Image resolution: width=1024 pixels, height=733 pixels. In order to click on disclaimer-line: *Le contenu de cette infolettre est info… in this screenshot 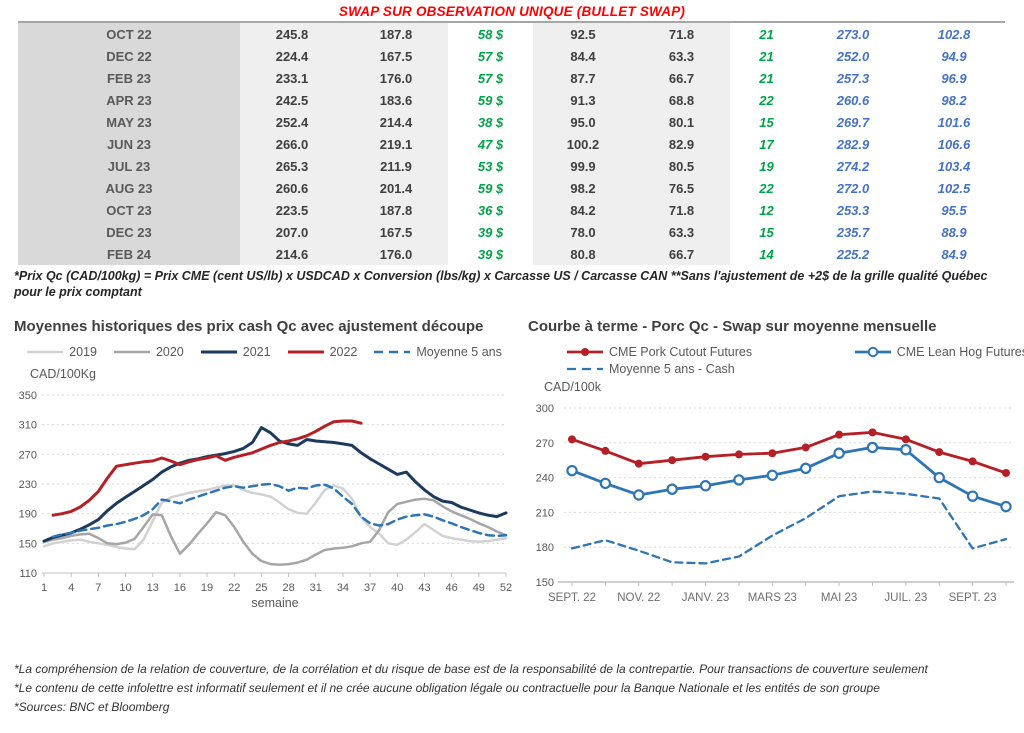, I will do `click(447, 688)`.